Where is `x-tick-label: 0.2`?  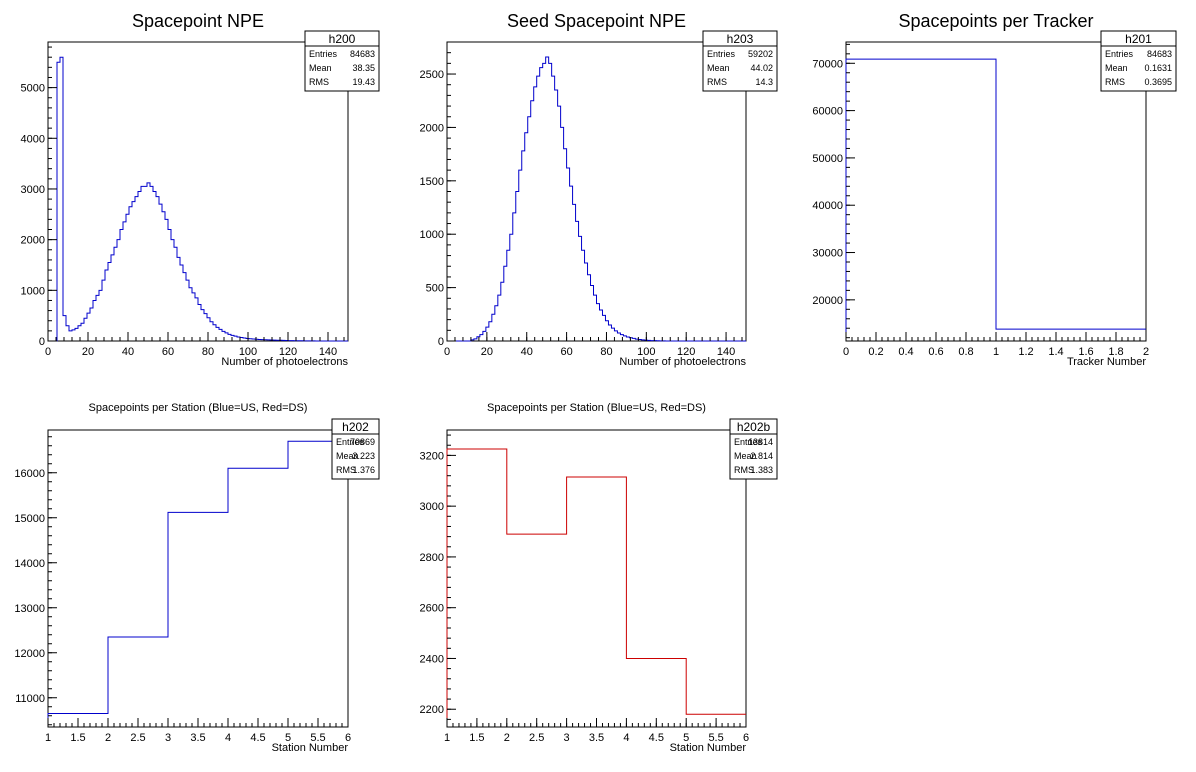
x-tick-label: 0.2 is located at coordinates (875, 352).